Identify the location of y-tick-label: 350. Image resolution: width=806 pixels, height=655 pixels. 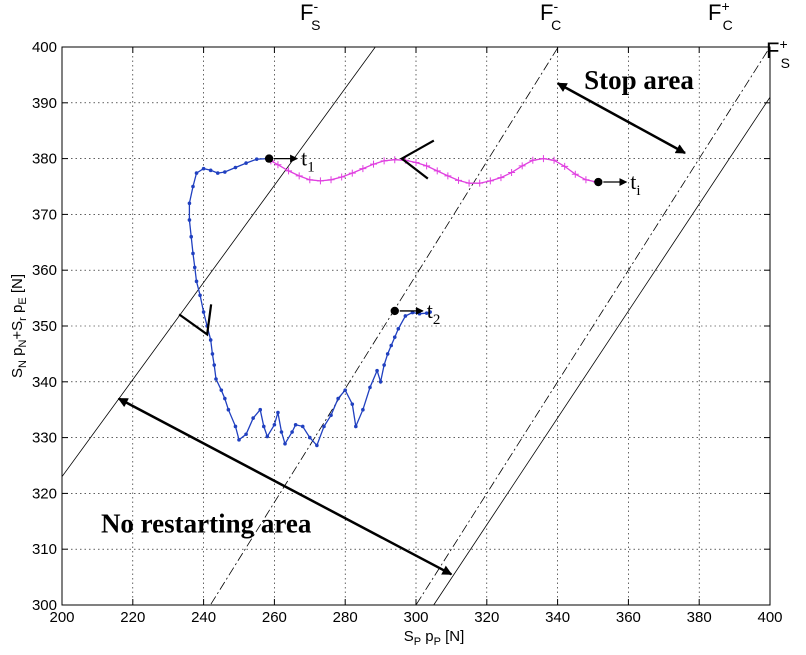
(44, 326).